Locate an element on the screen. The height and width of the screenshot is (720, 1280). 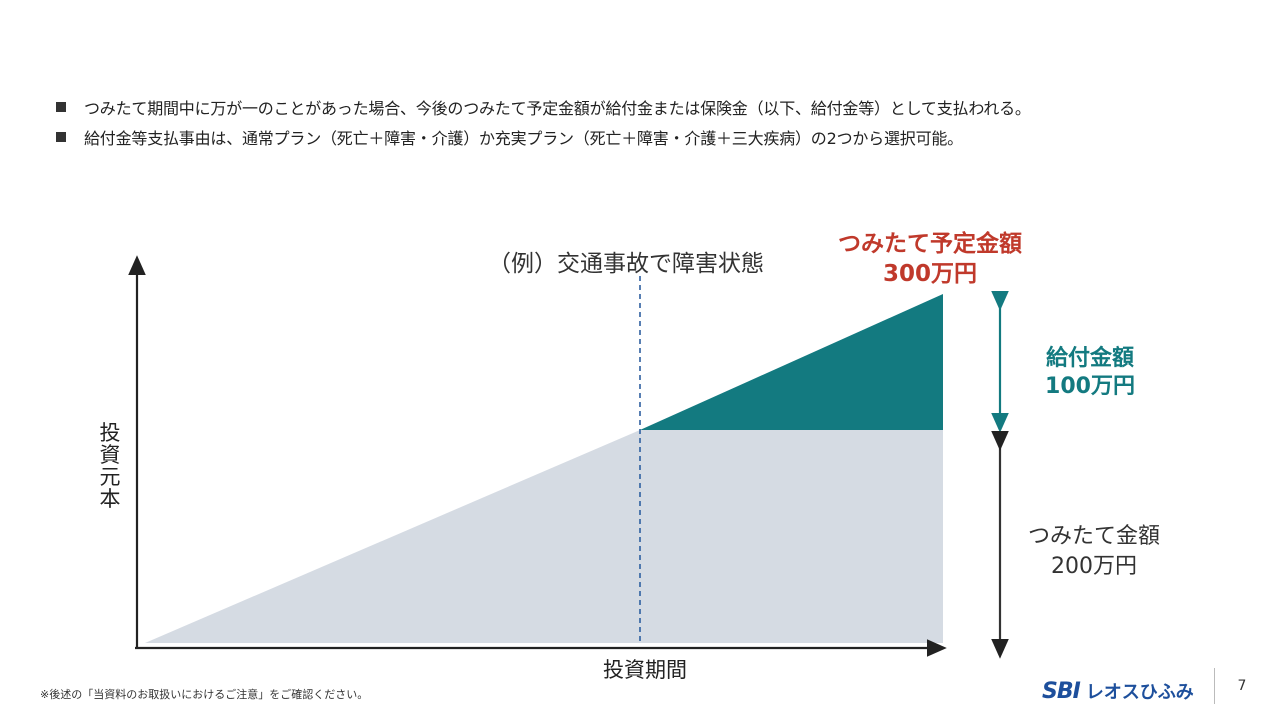
company-logo: SBI レオスひふみ is located at coordinates (1118, 691).